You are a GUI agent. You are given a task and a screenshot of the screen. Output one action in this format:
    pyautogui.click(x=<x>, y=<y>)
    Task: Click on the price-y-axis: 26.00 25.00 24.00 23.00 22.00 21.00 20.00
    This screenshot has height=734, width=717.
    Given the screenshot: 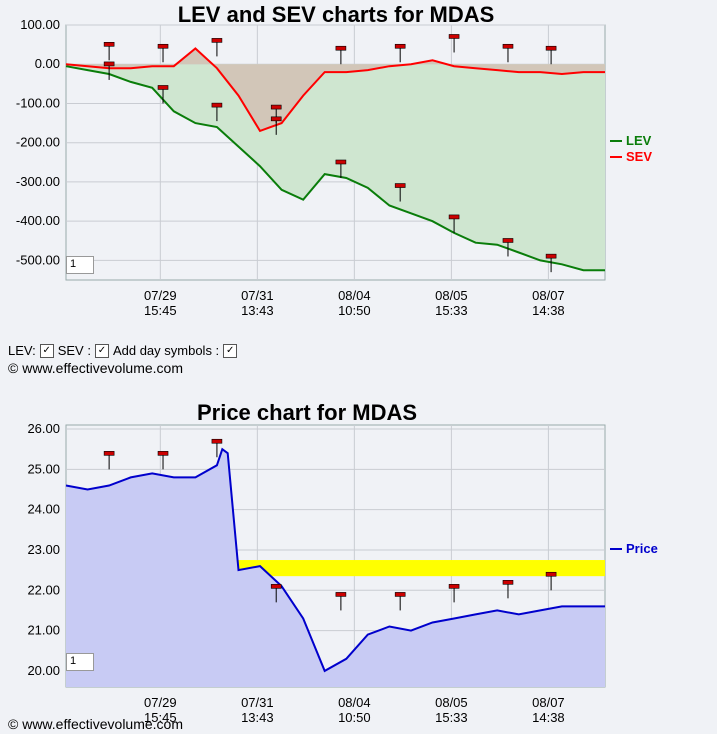 What is the action you would take?
    pyautogui.click(x=43, y=549)
    